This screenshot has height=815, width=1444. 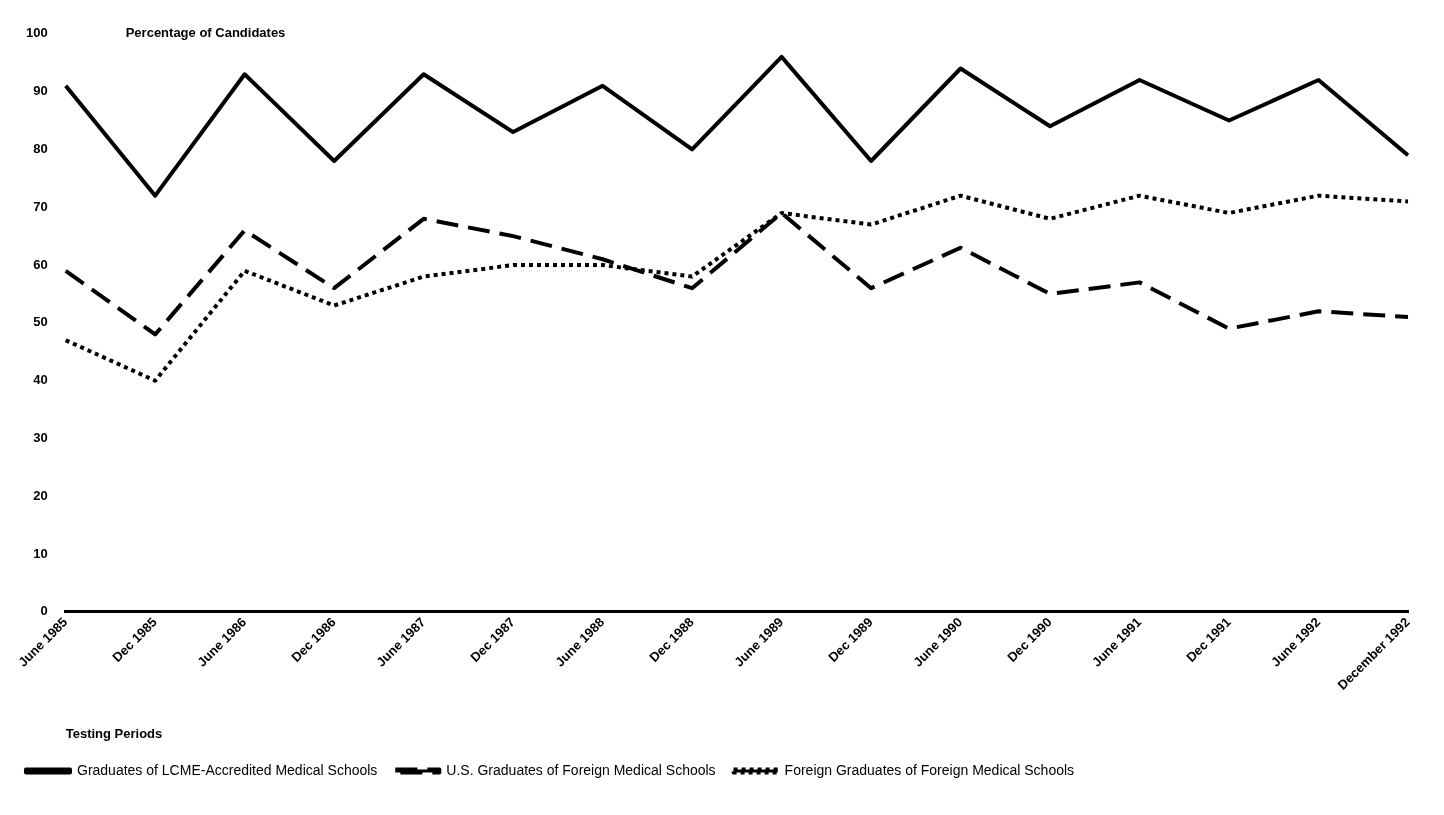 I want to click on y-tick-label: 60, so click(x=40, y=264).